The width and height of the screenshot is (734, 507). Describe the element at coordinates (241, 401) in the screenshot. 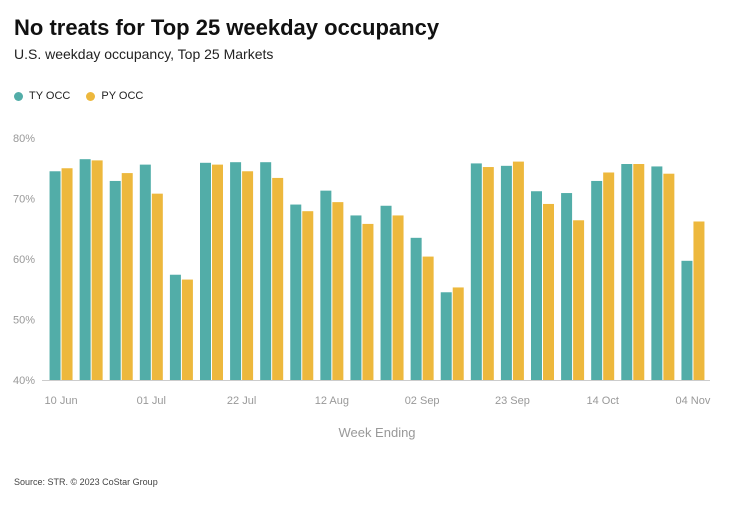

I see `x-tick-label: 22 Jul` at that location.